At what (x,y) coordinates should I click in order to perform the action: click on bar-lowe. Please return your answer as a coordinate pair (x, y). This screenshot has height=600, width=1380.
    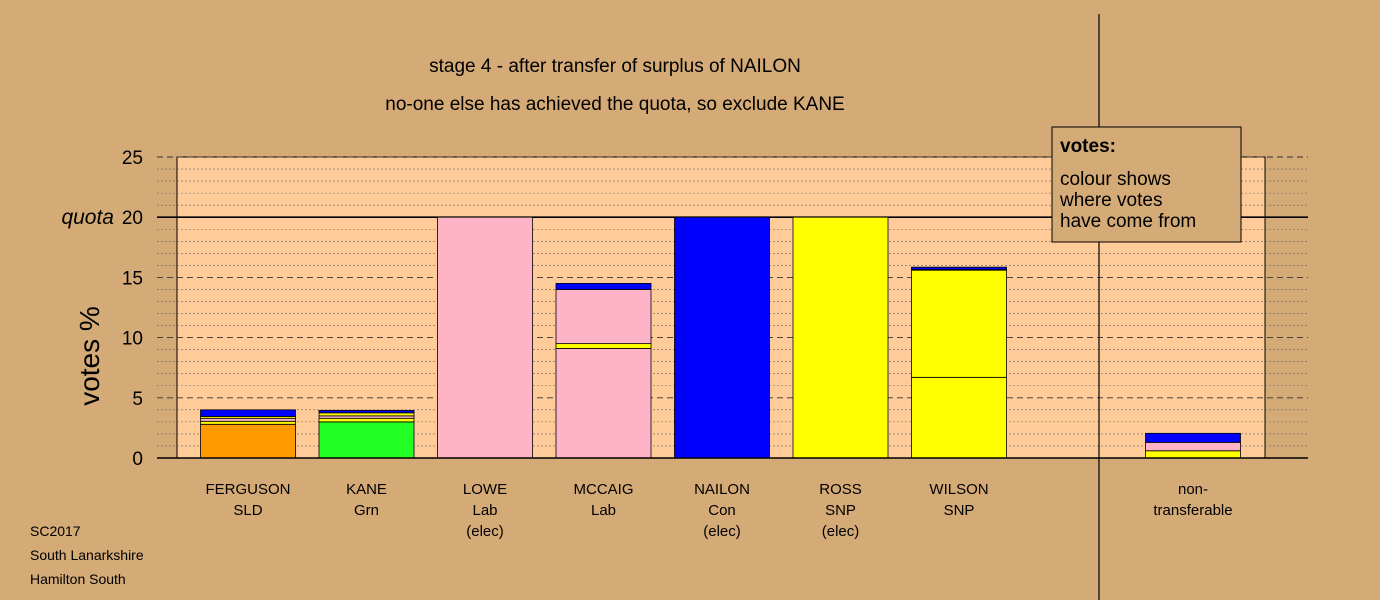
    Looking at the image, I should click on (485, 337).